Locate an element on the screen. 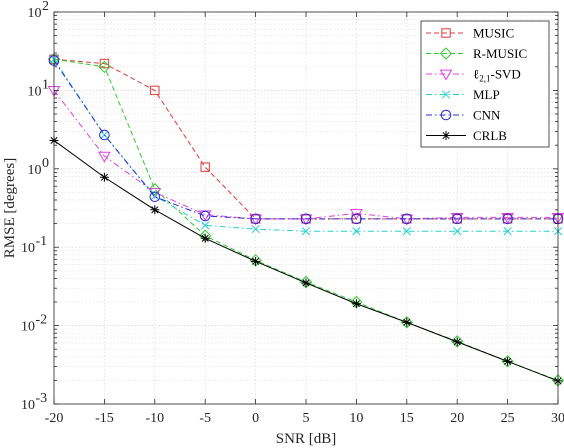  y-tick-label-exponent: 1 is located at coordinates (45, 84).